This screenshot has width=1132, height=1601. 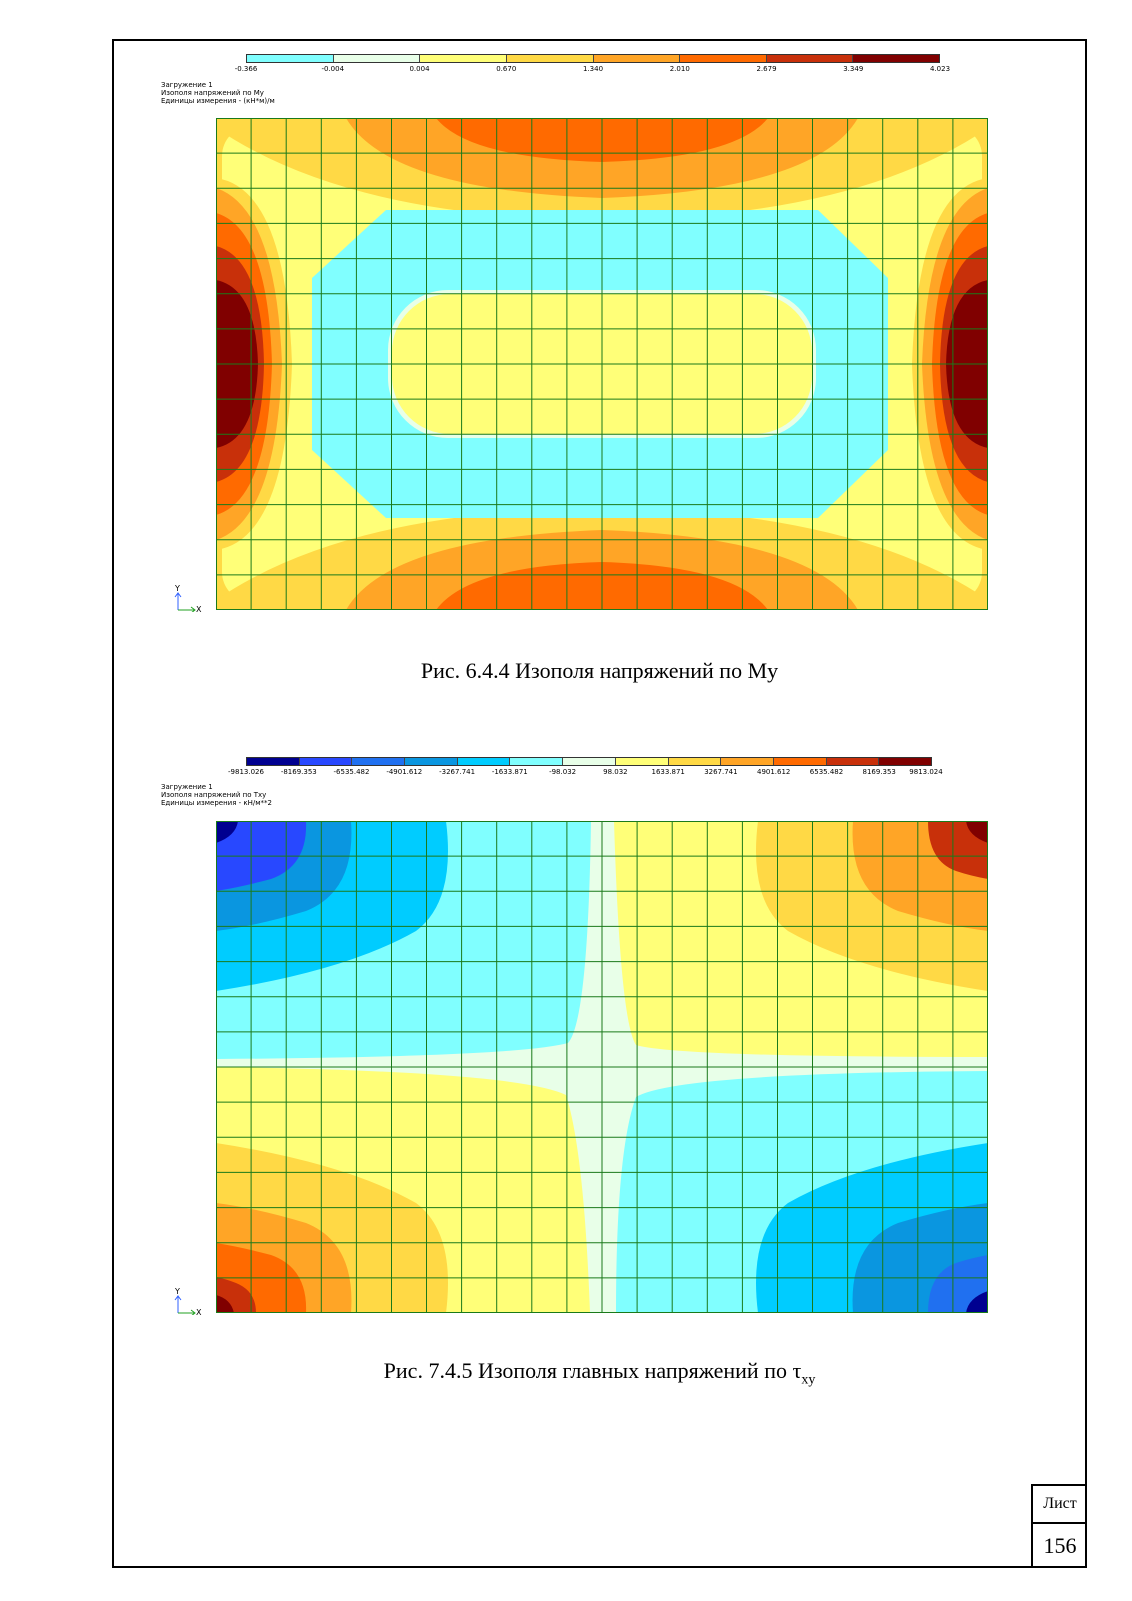 What do you see at coordinates (246, 69) in the screenshot?
I see `legend-tick: -0.366` at bounding box center [246, 69].